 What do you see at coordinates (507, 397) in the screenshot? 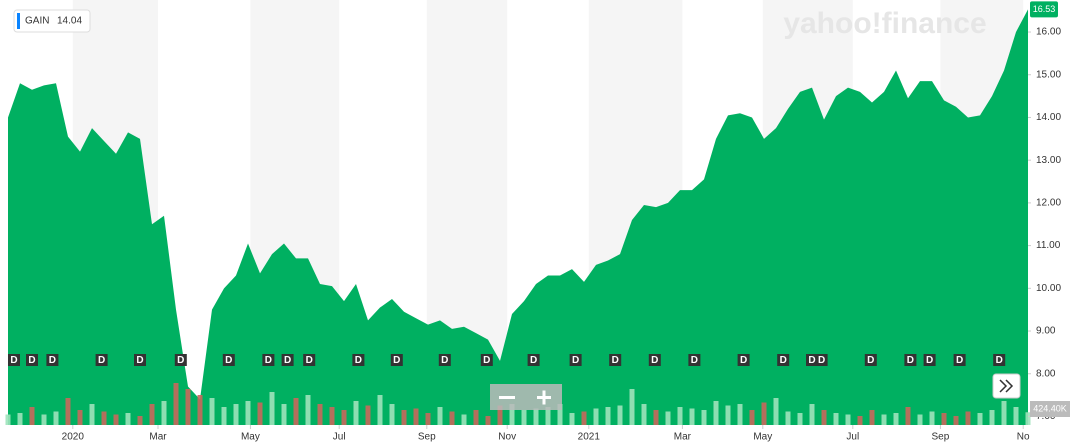
I see `zoom-out` at bounding box center [507, 397].